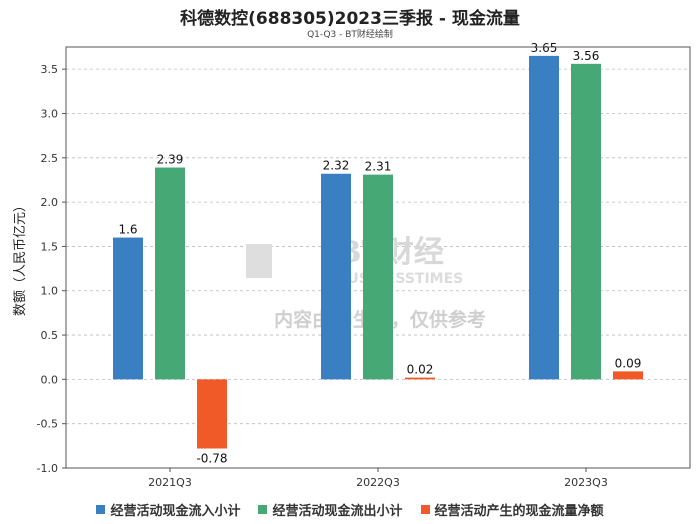  What do you see at coordinates (337, 511) in the screenshot?
I see `legend-label-outflow: 经营活动现金流出小计` at bounding box center [337, 511].